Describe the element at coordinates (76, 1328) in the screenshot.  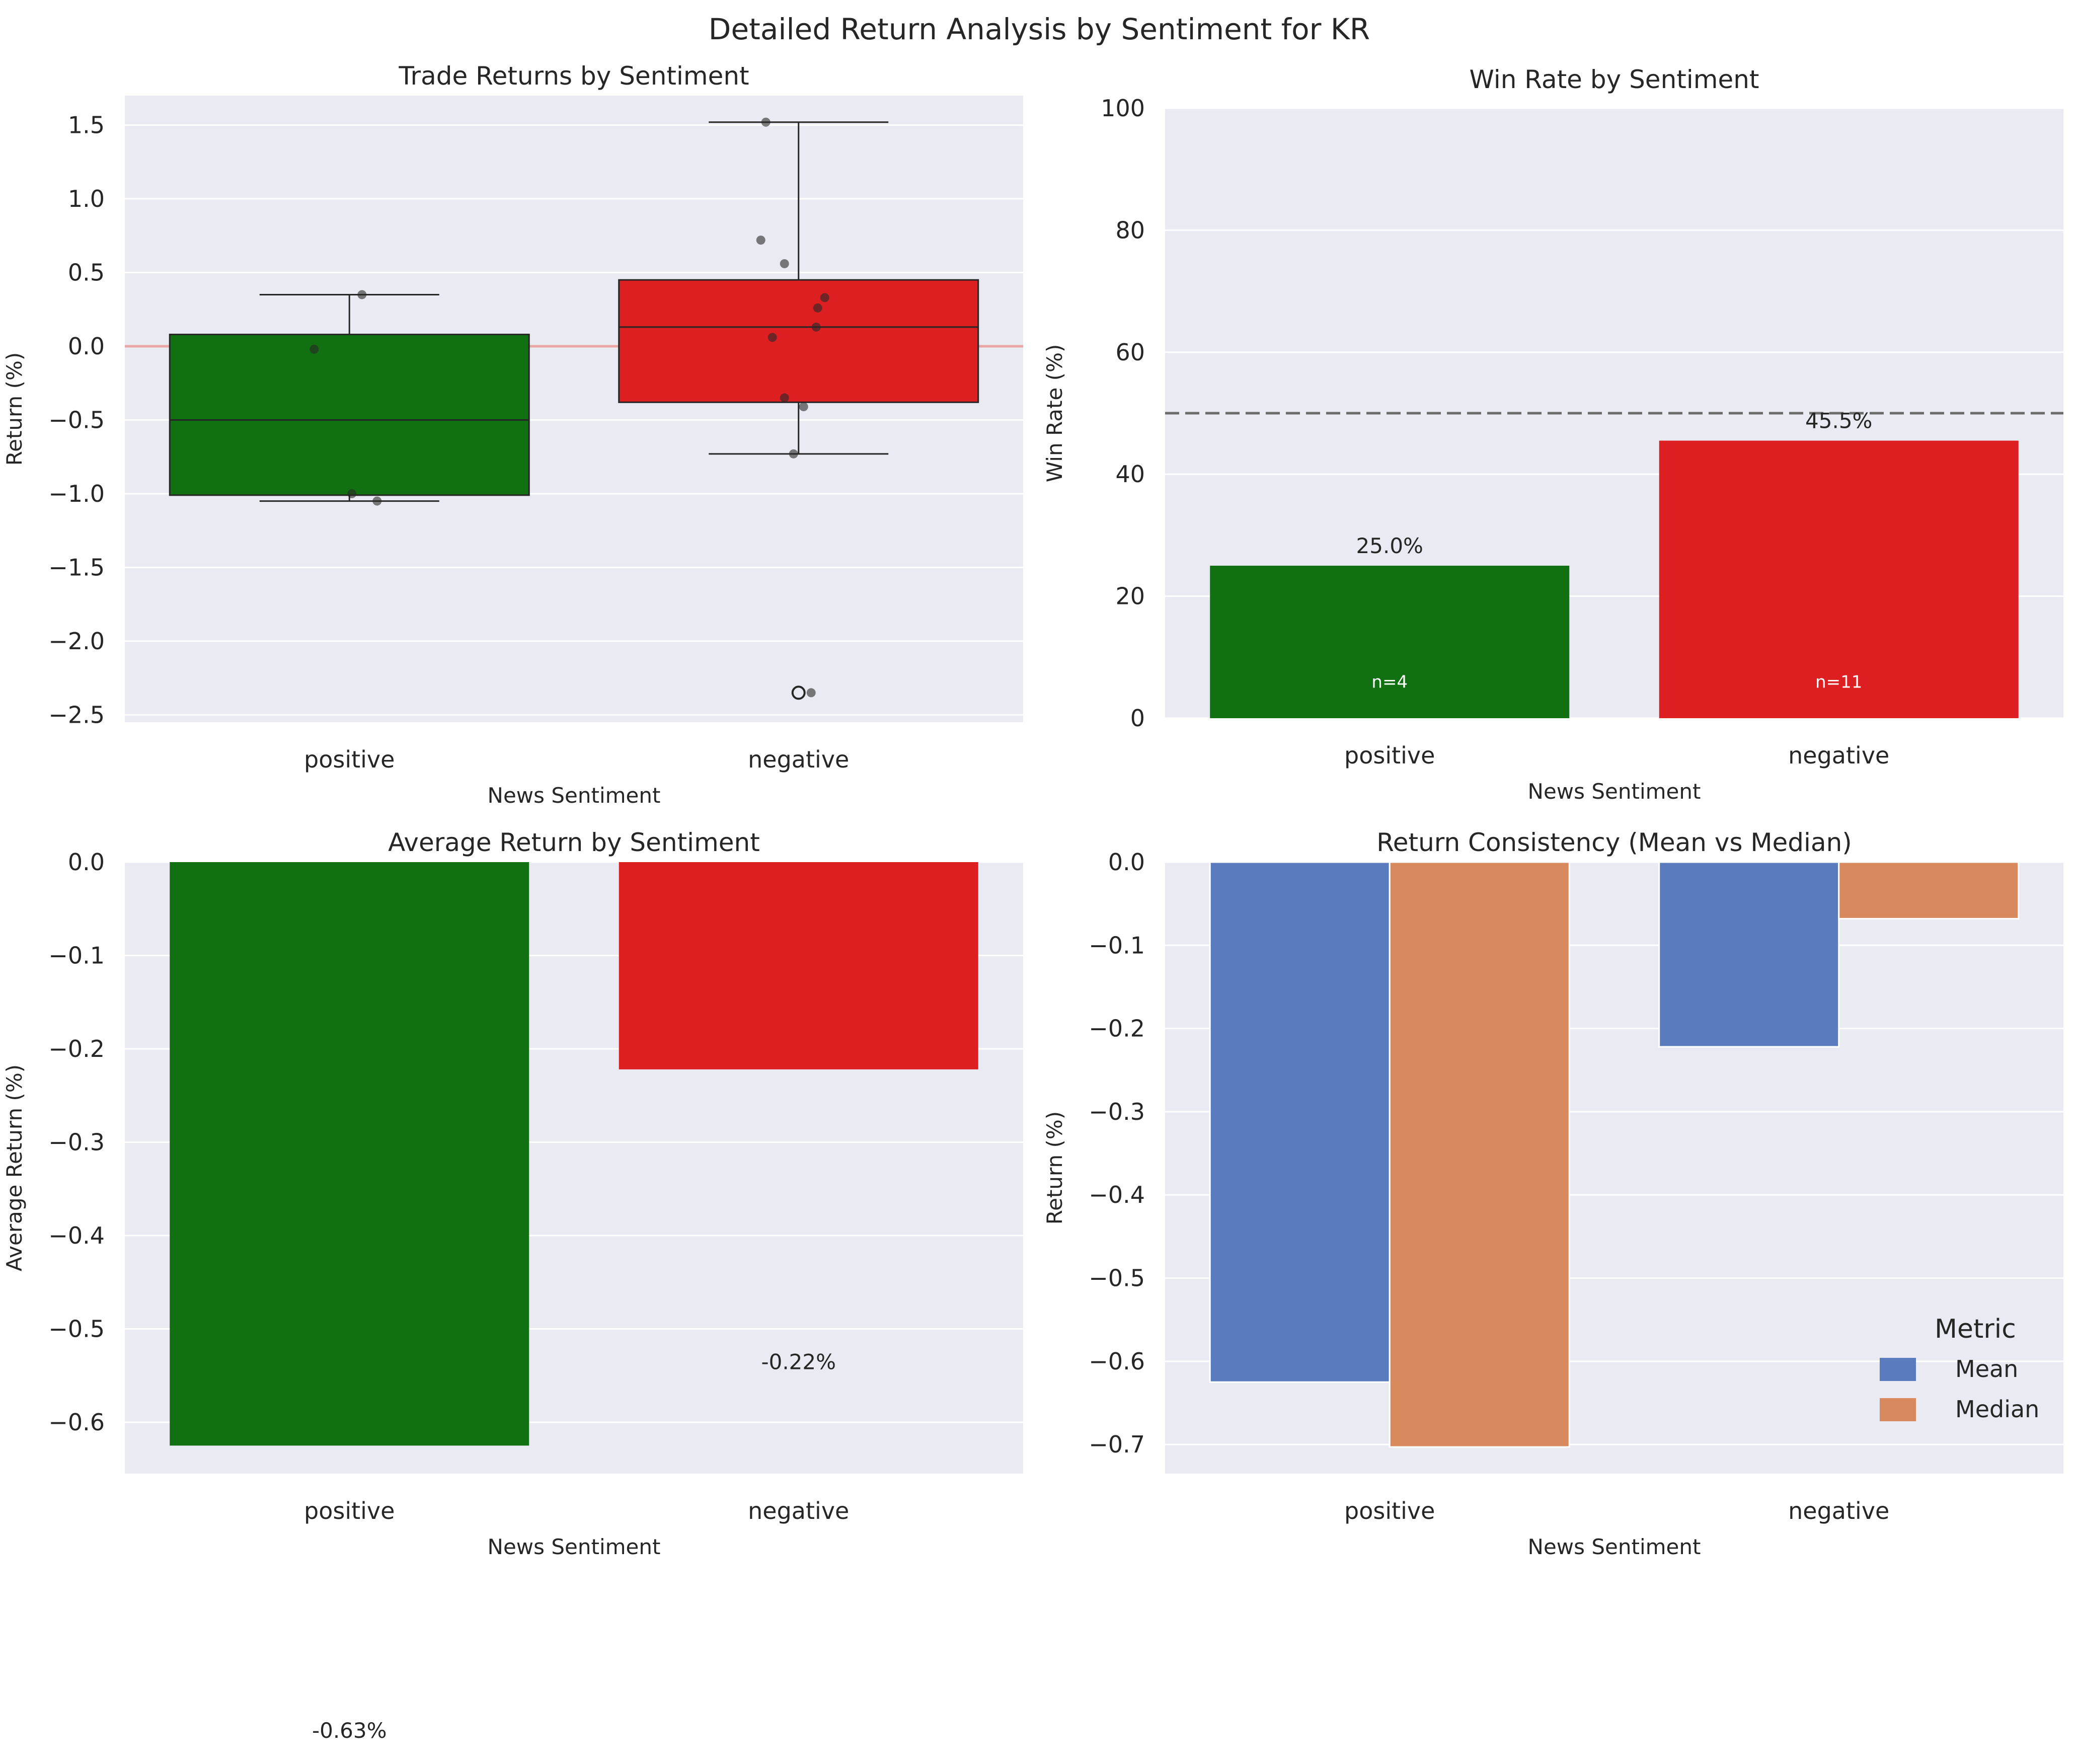
I see `y-tick-label-avgret: −0.5` at that location.